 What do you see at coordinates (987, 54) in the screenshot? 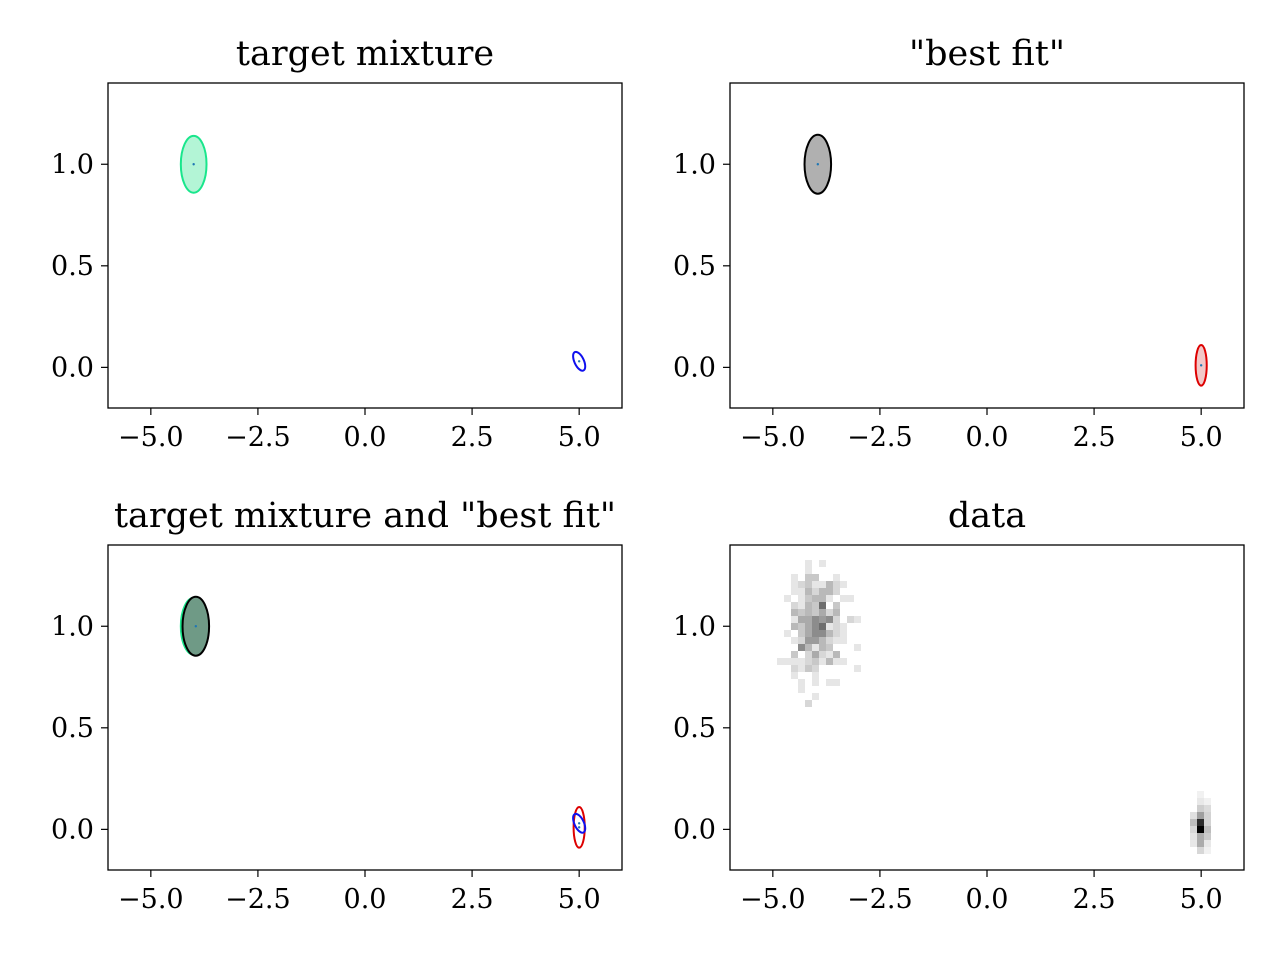
I see `subplot-title: "best fit"` at bounding box center [987, 54].